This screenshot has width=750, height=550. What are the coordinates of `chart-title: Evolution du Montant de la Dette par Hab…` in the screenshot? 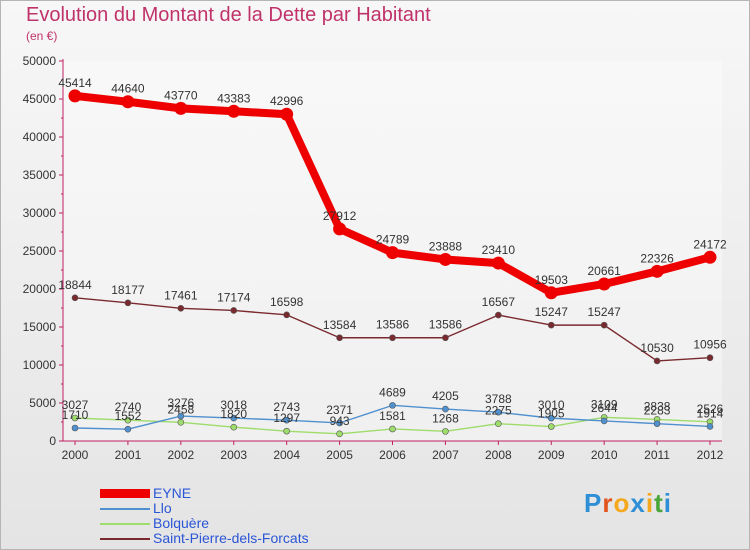 It's located at (228, 15).